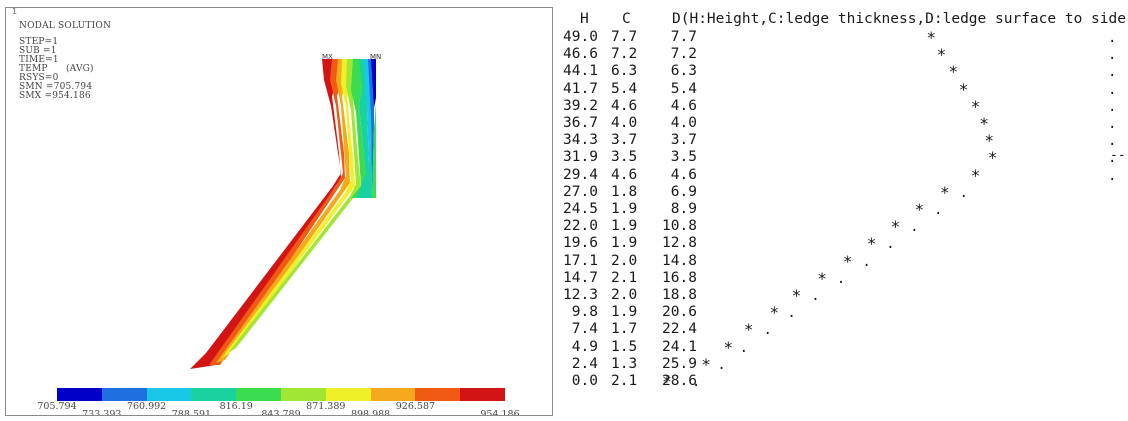 The image size is (1128, 421). Describe the element at coordinates (1118, 156) in the screenshot. I see `plot-dash: --` at that location.